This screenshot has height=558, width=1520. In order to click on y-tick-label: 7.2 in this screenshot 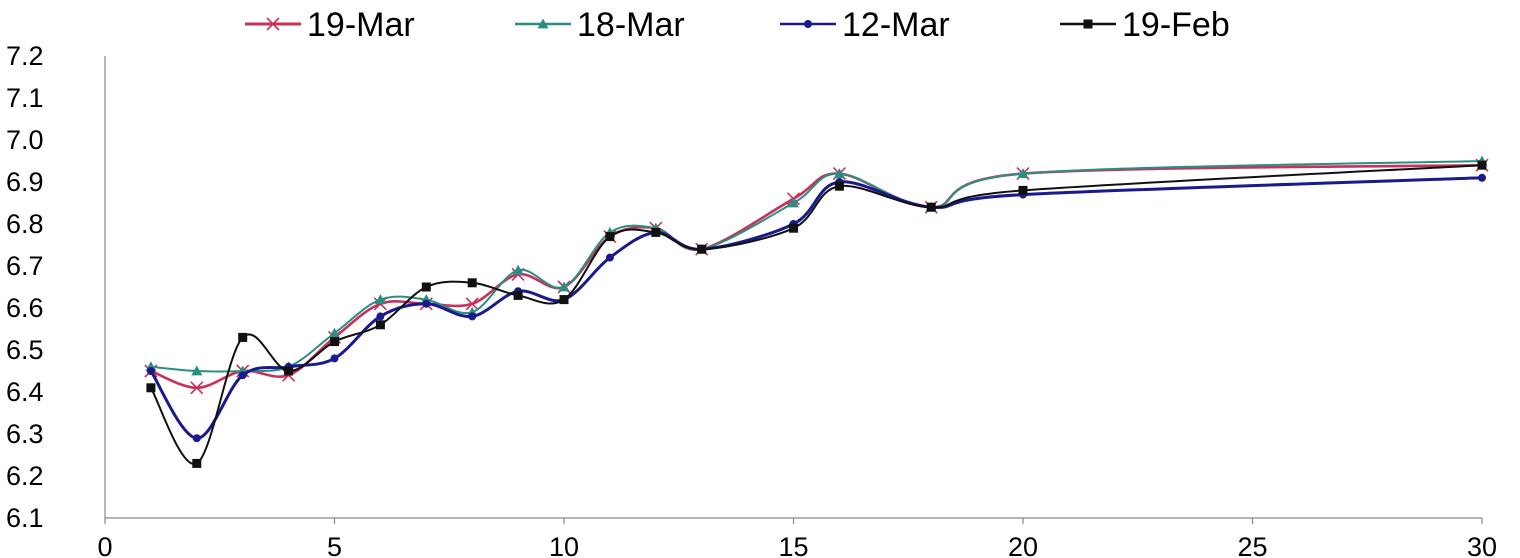, I will do `click(25, 56)`.